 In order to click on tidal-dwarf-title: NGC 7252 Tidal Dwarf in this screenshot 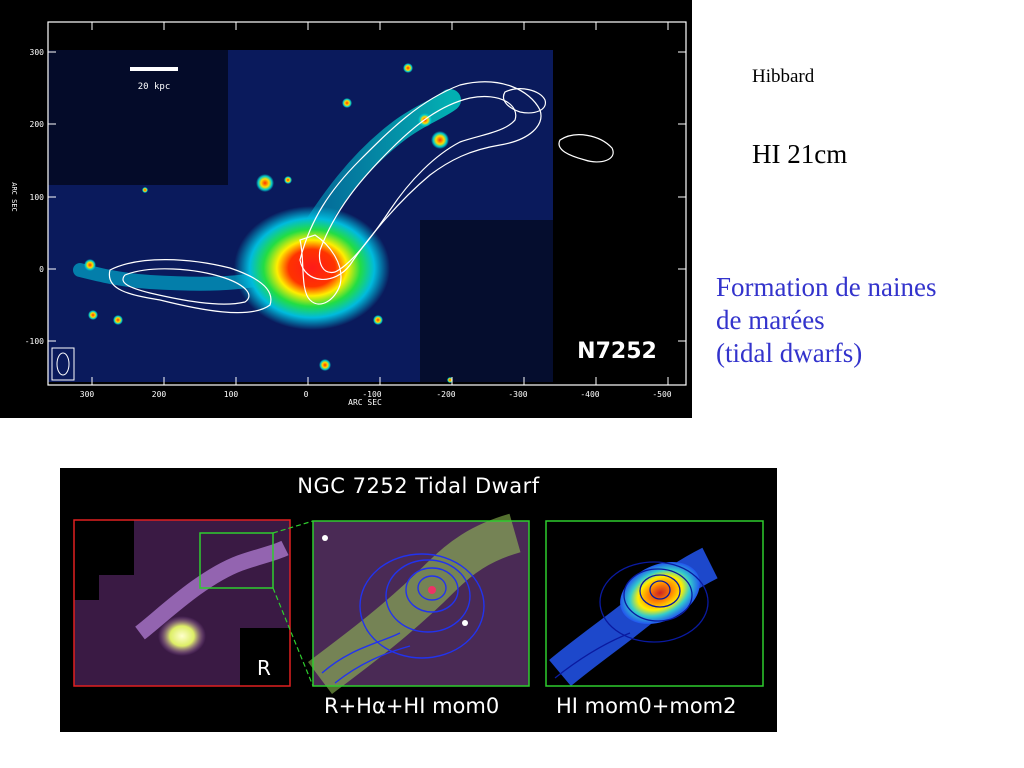, I will do `click(418, 486)`.